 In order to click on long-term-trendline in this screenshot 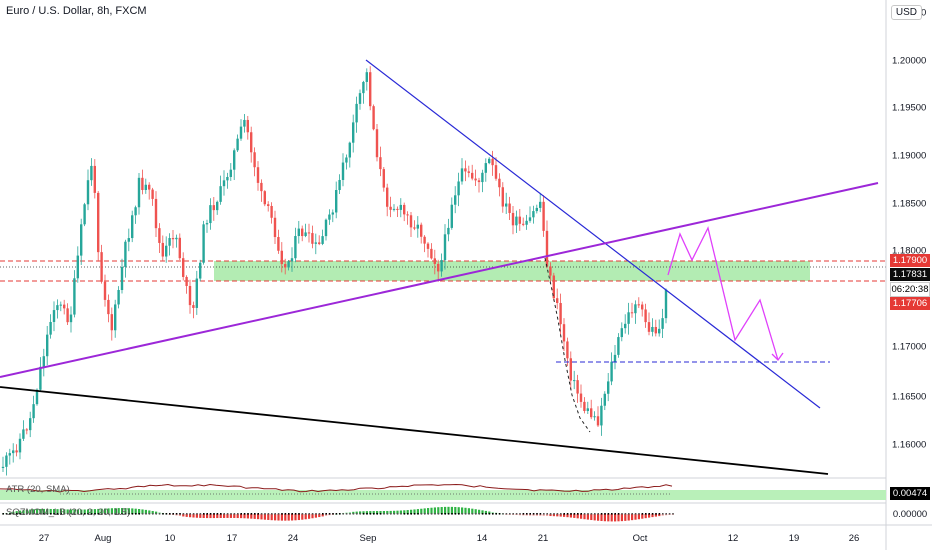, I will do `click(414, 430)`.